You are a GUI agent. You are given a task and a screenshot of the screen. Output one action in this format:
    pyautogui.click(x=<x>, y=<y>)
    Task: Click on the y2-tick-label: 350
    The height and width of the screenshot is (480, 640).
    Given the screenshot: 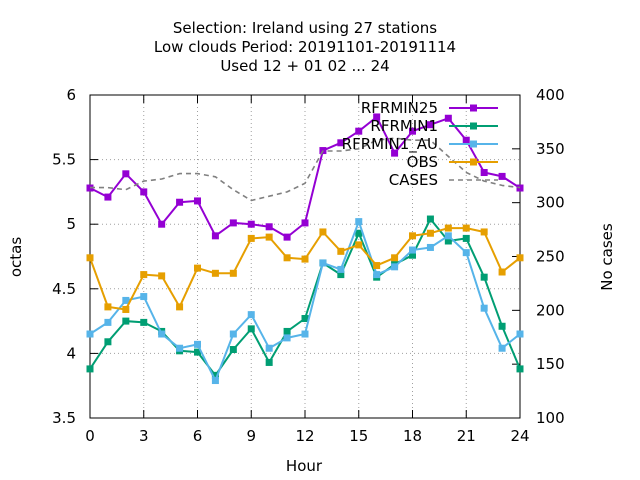 What is the action you would take?
    pyautogui.click(x=550, y=149)
    